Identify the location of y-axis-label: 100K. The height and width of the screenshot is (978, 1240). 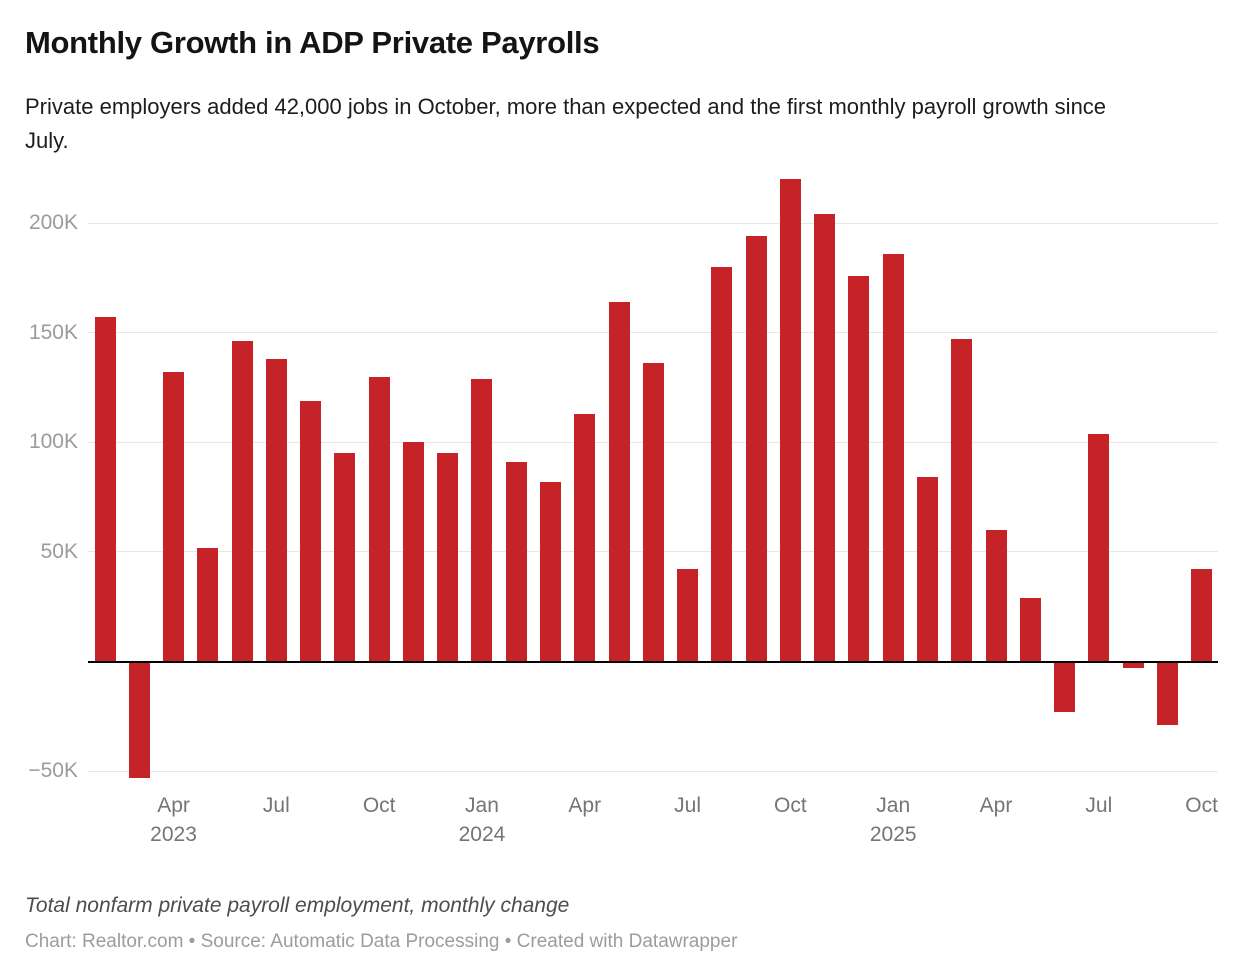
(53, 442).